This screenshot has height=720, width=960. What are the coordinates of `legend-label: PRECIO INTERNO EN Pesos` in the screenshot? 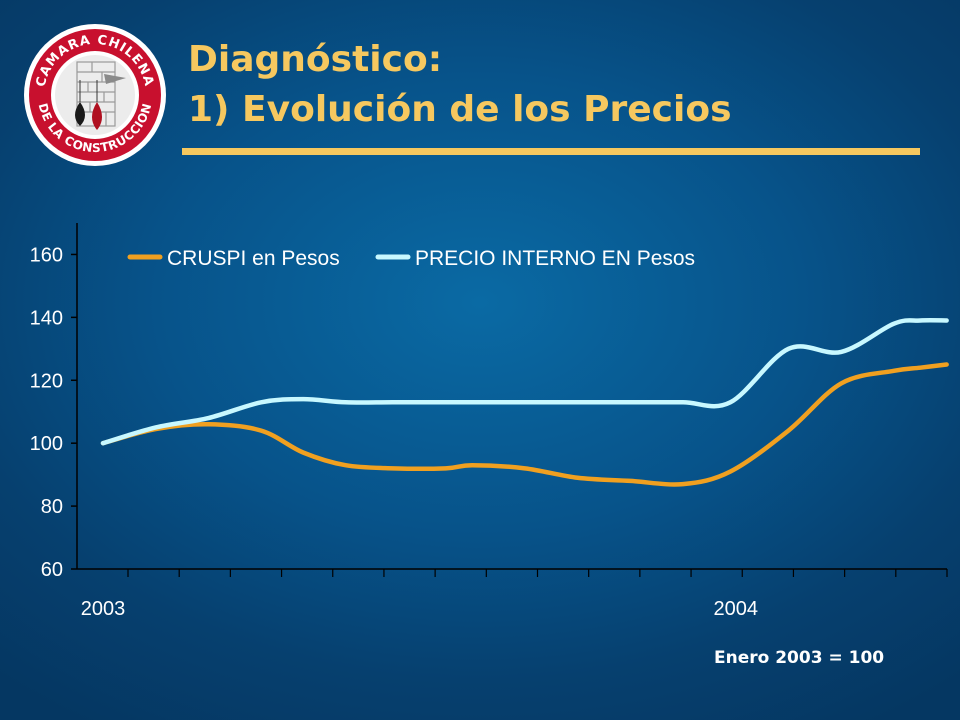 It's located at (555, 258).